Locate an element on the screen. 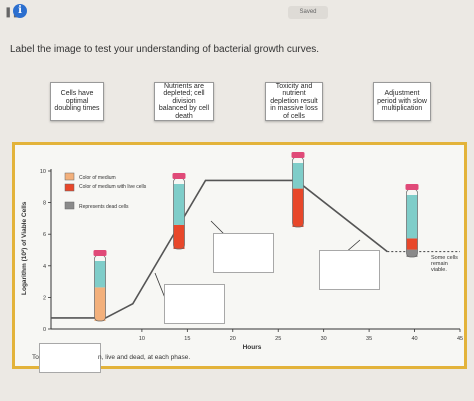 This screenshot has width=474, height=401. y-tick-label: 0 is located at coordinates (44, 330).